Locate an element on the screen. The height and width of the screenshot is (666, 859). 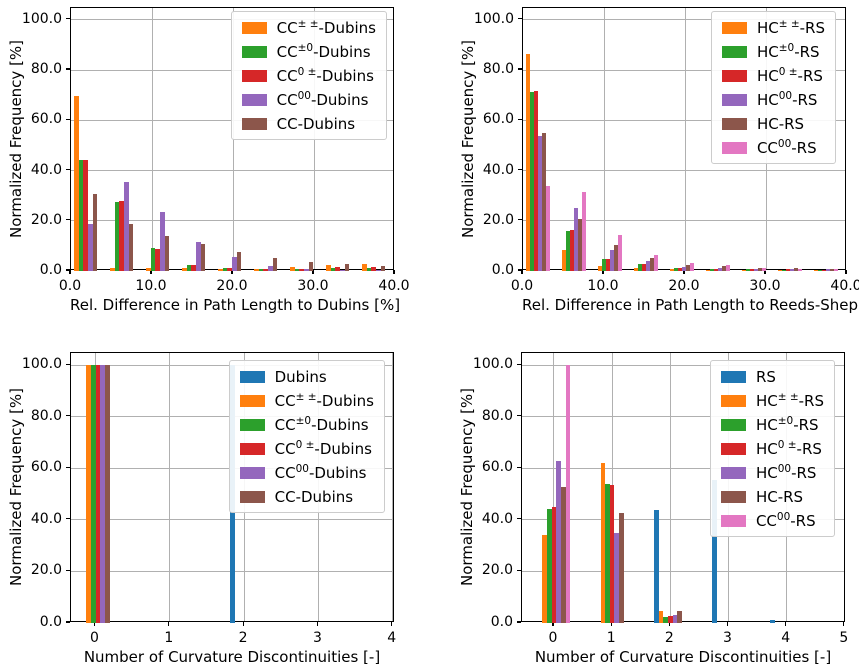
legend-label: CC0 ±-Dubins is located at coordinates (323, 448).